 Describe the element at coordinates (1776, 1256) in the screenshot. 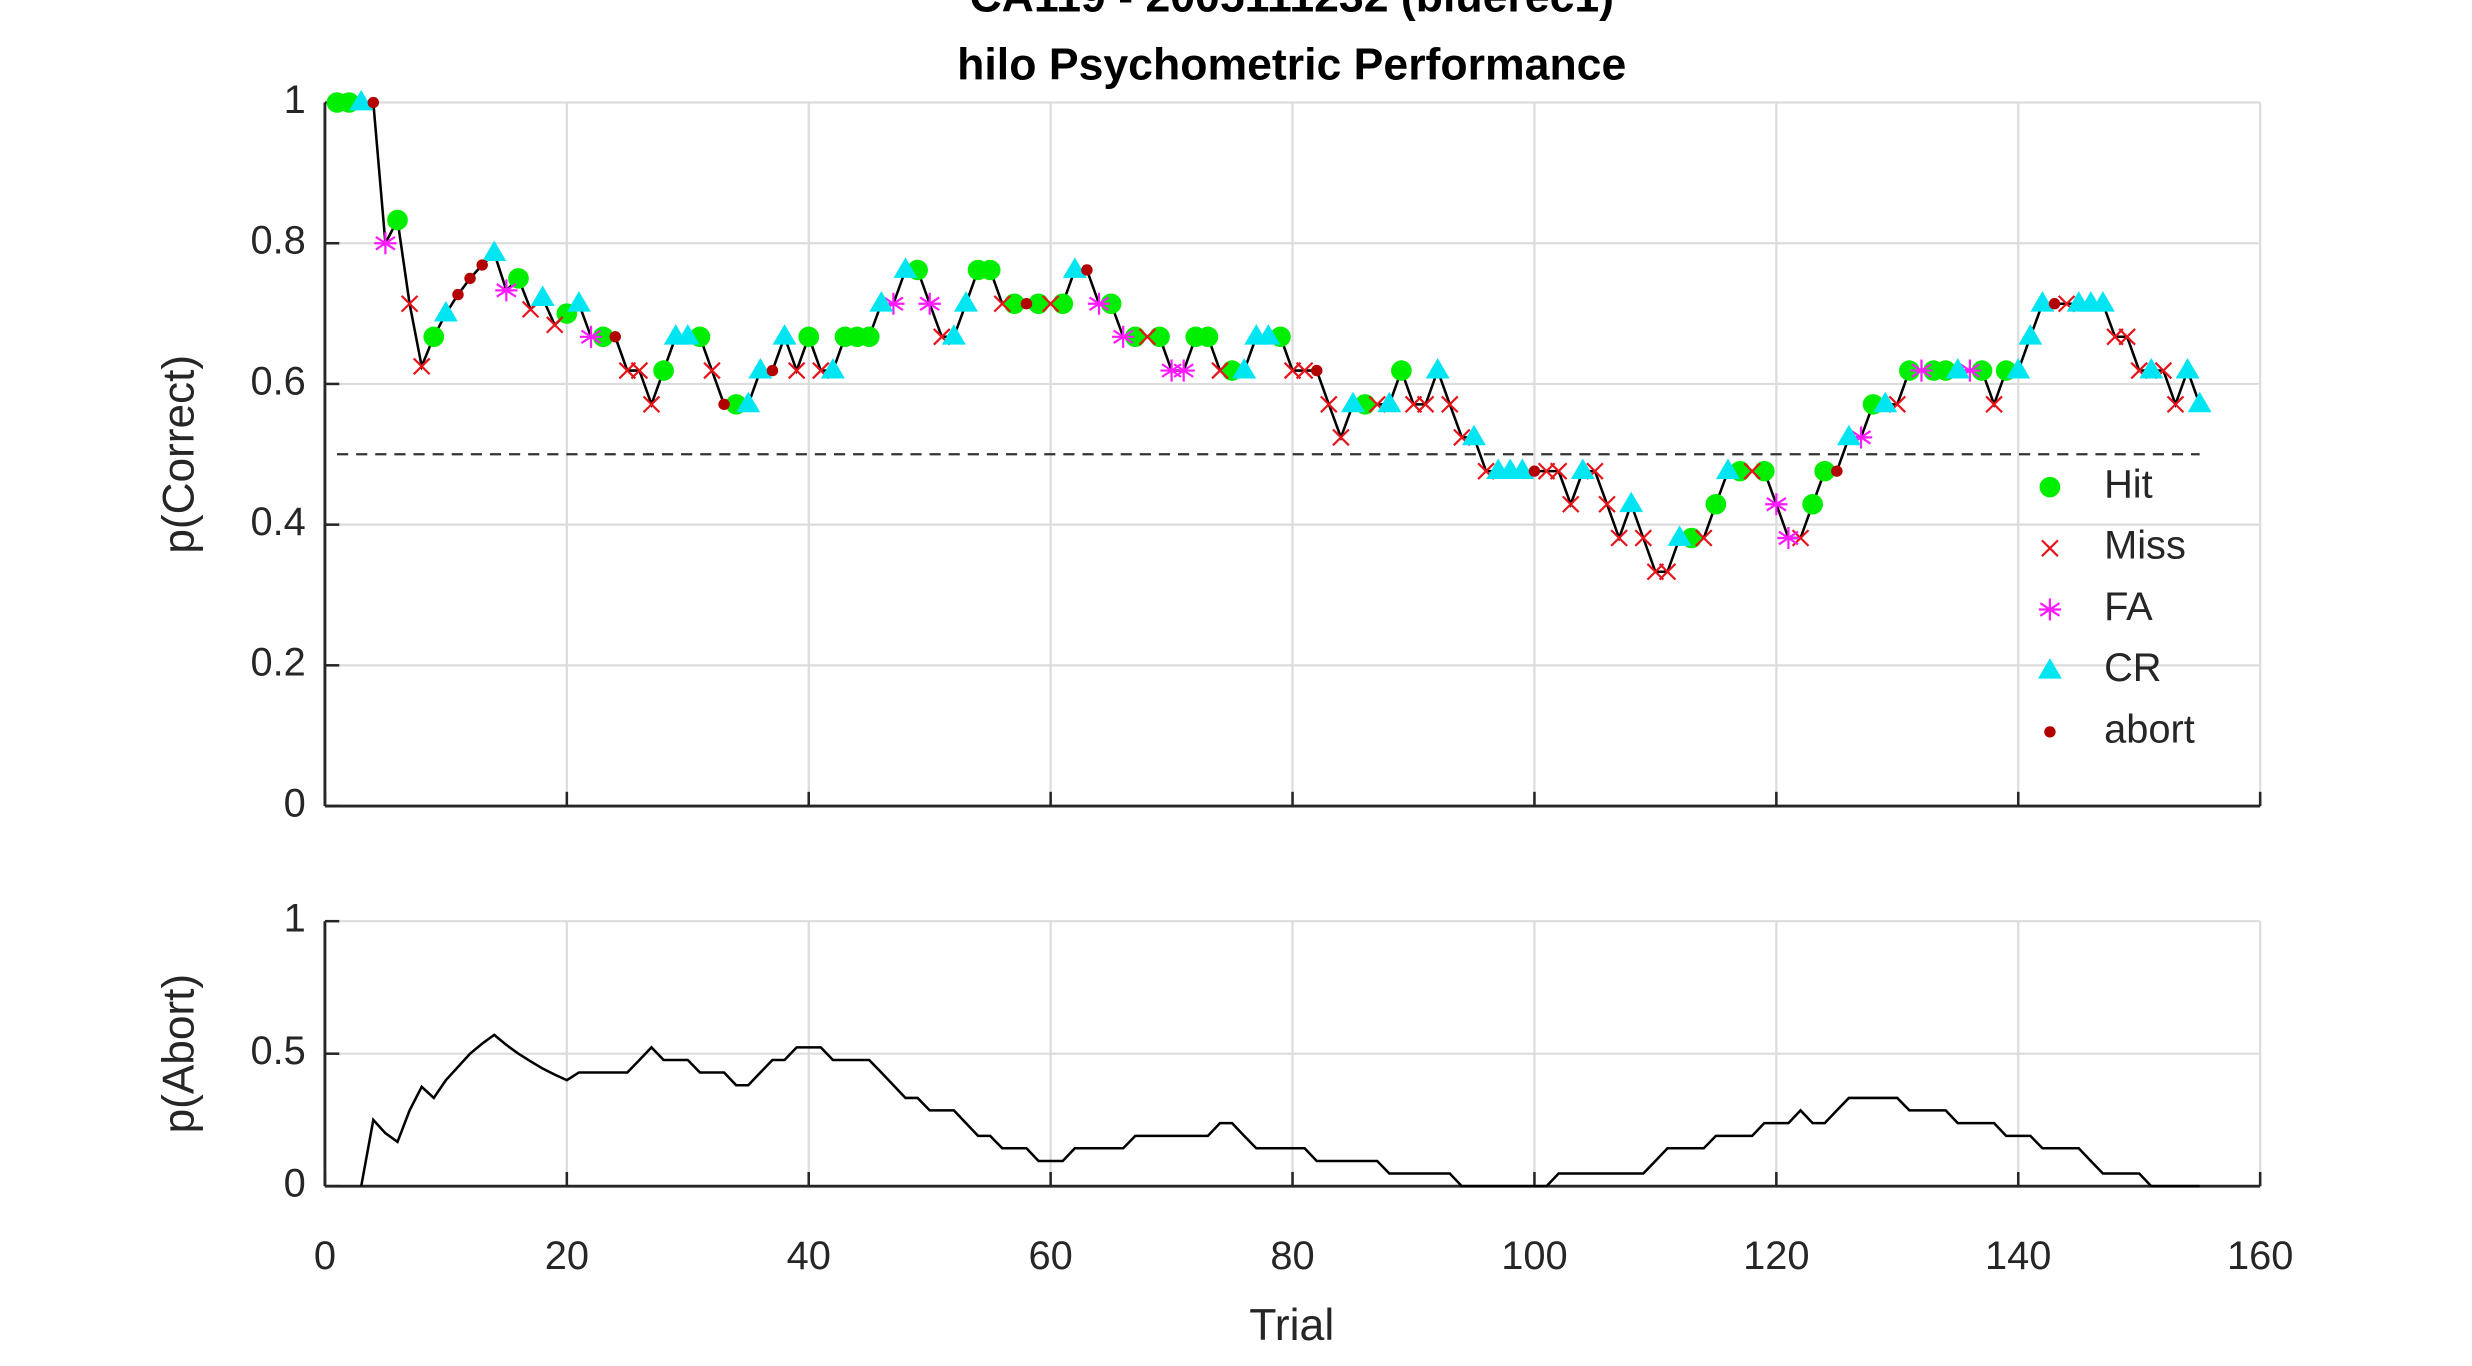

I see `x-tick-label: 120` at that location.